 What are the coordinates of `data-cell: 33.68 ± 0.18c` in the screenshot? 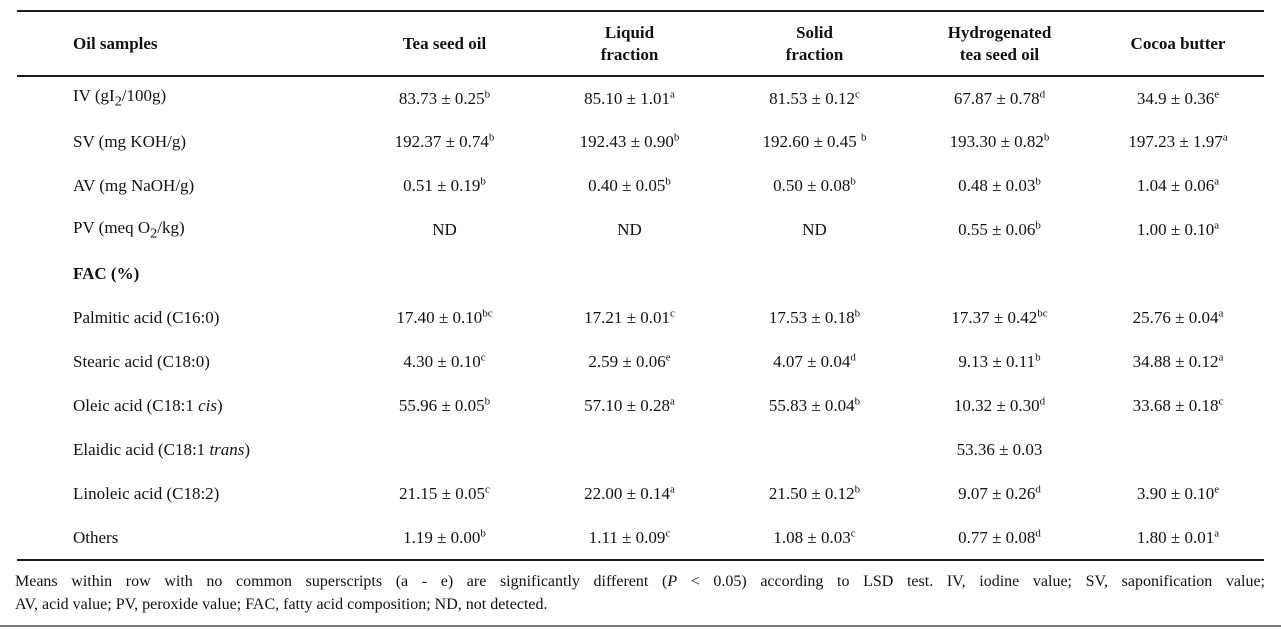 It's located at (1178, 405).